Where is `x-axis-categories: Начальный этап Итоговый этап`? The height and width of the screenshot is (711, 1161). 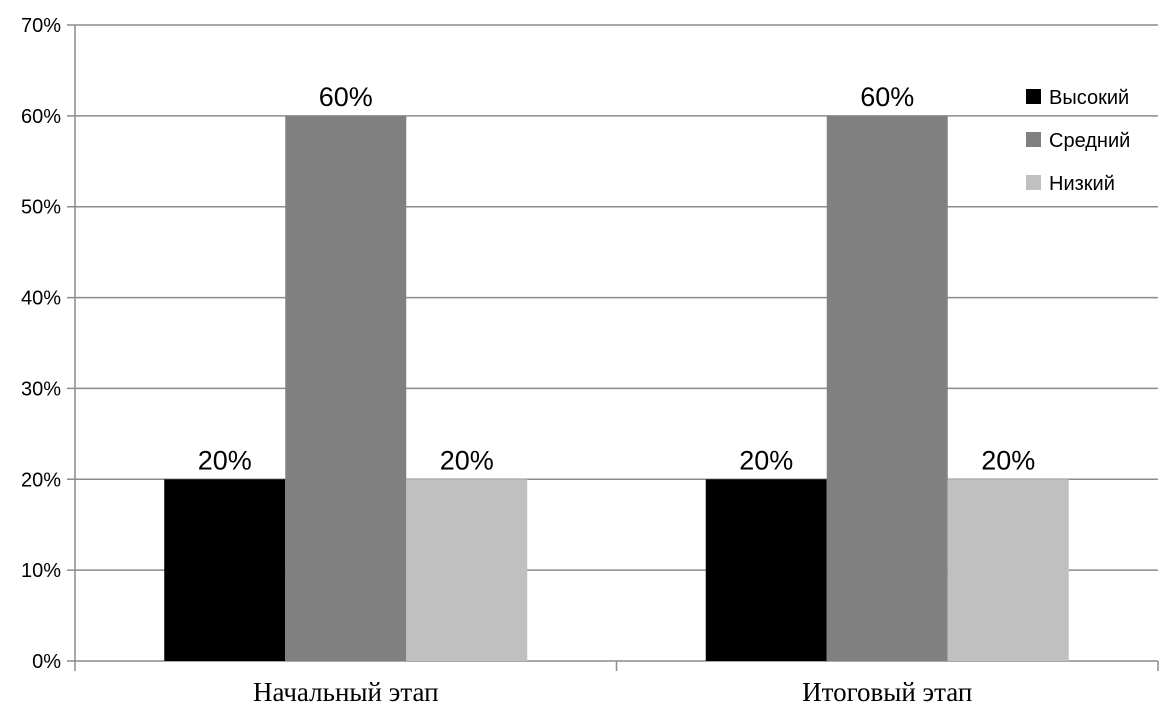 x-axis-categories: Начальный этап Итоговый этап is located at coordinates (612, 692).